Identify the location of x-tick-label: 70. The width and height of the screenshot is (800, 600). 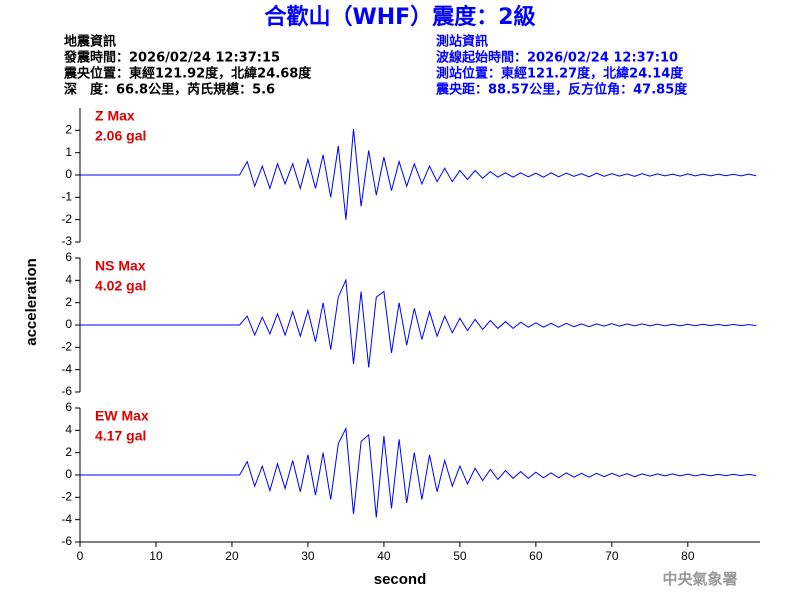
(612, 556).